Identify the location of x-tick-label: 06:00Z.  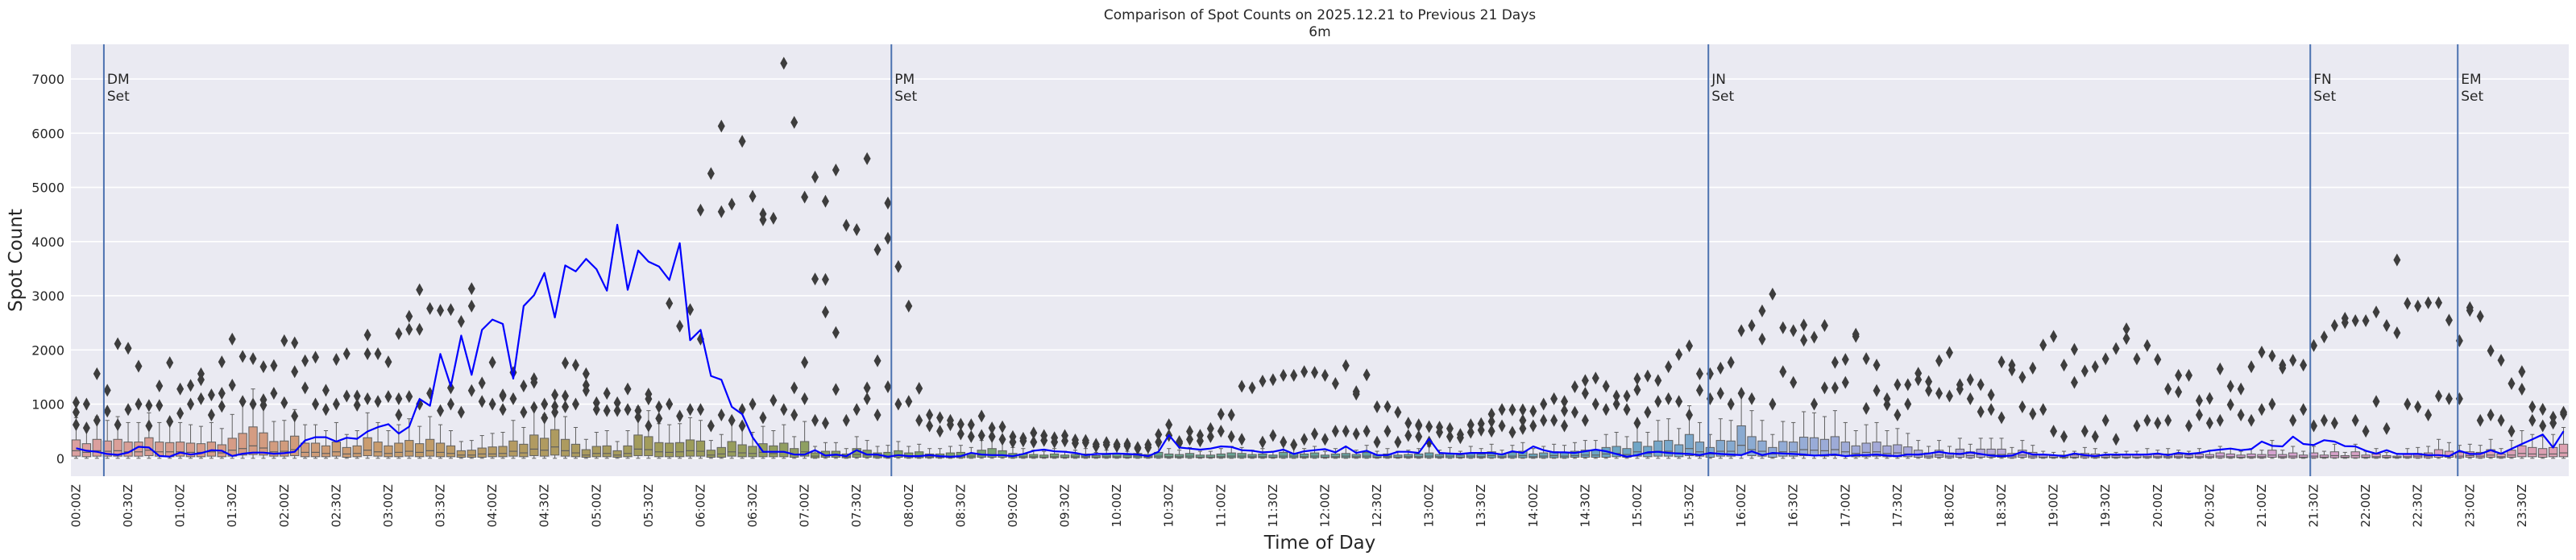
(700, 506).